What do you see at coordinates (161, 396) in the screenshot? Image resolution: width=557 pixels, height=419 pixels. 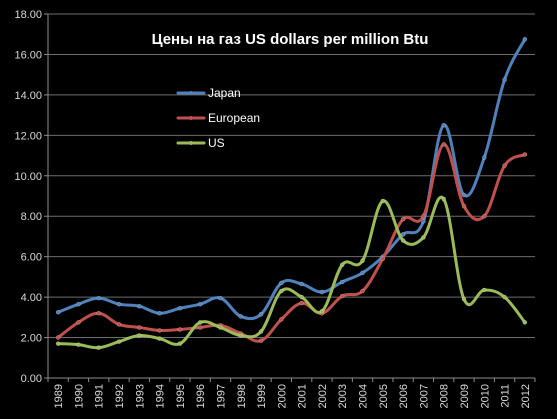 I see `x-tick-label: 1994` at bounding box center [161, 396].